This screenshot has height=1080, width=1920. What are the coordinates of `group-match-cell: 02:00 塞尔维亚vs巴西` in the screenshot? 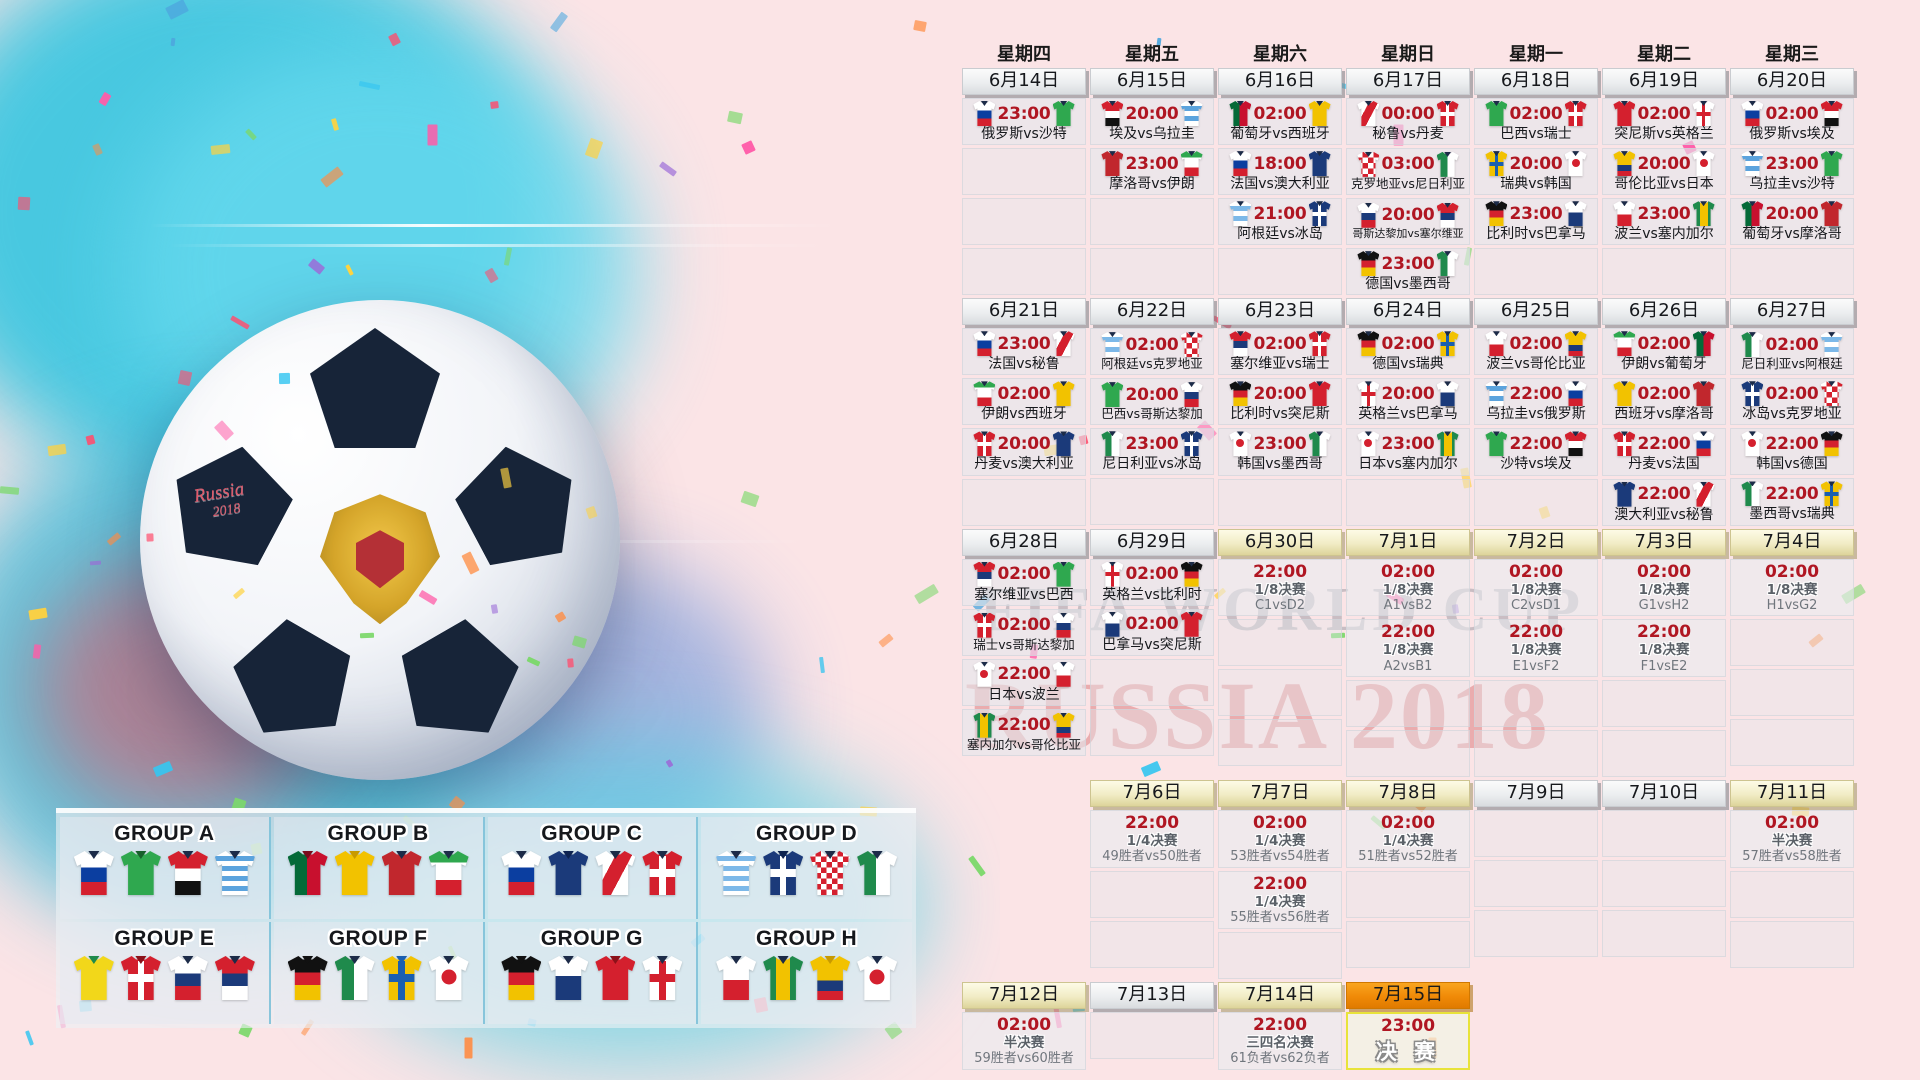 It's located at (1024, 582).